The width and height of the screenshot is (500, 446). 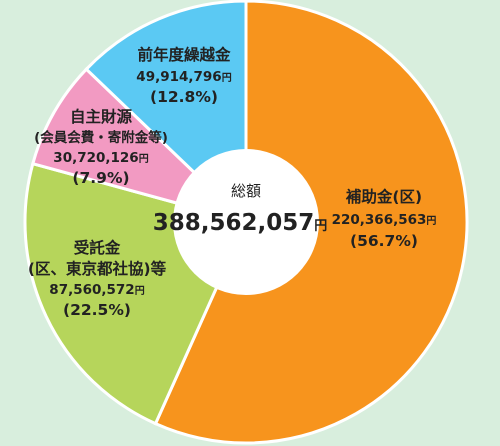 I want to click on center-total: 388,562,057, so click(x=234, y=223).